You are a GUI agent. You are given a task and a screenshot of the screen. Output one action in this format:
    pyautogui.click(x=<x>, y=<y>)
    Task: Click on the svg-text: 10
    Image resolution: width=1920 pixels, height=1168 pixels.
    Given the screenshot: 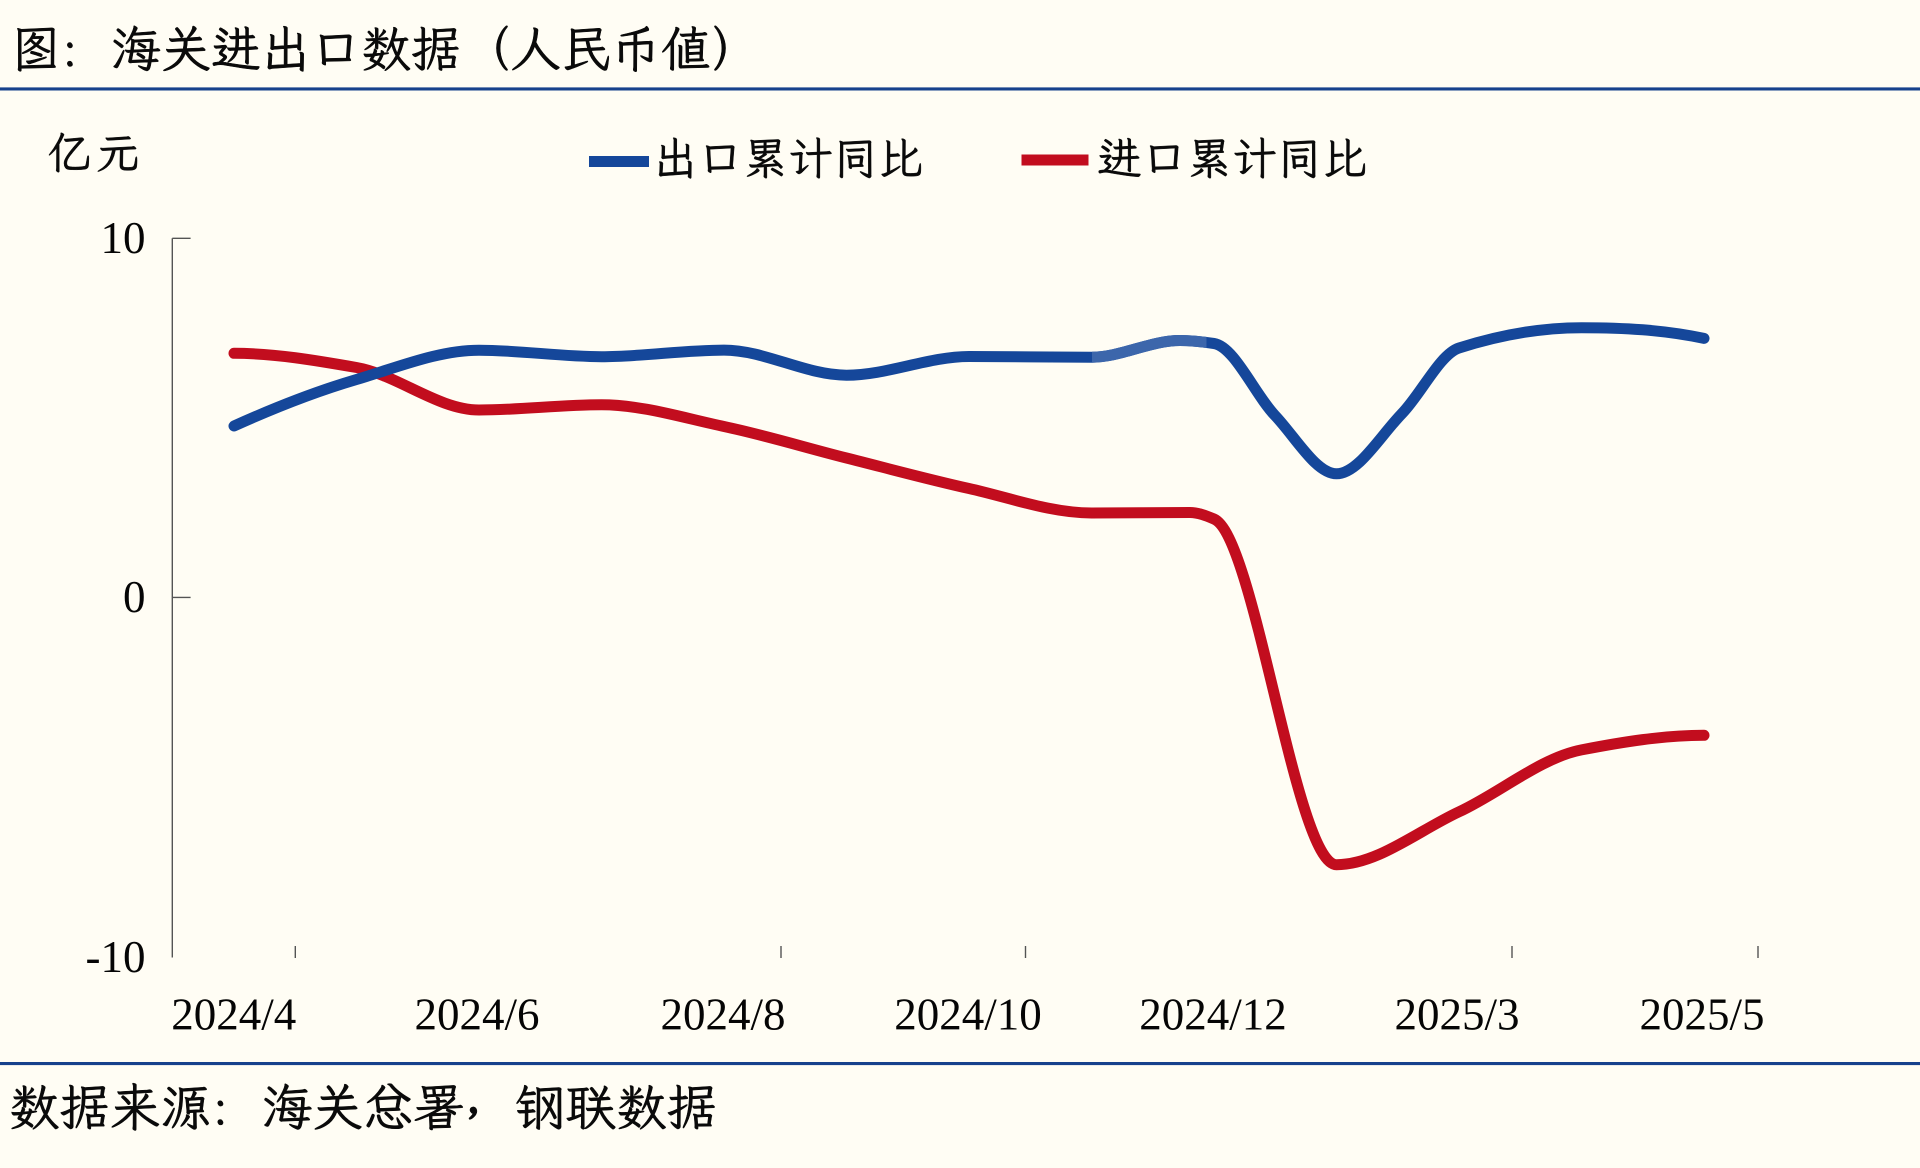 What is the action you would take?
    pyautogui.click(x=123, y=238)
    